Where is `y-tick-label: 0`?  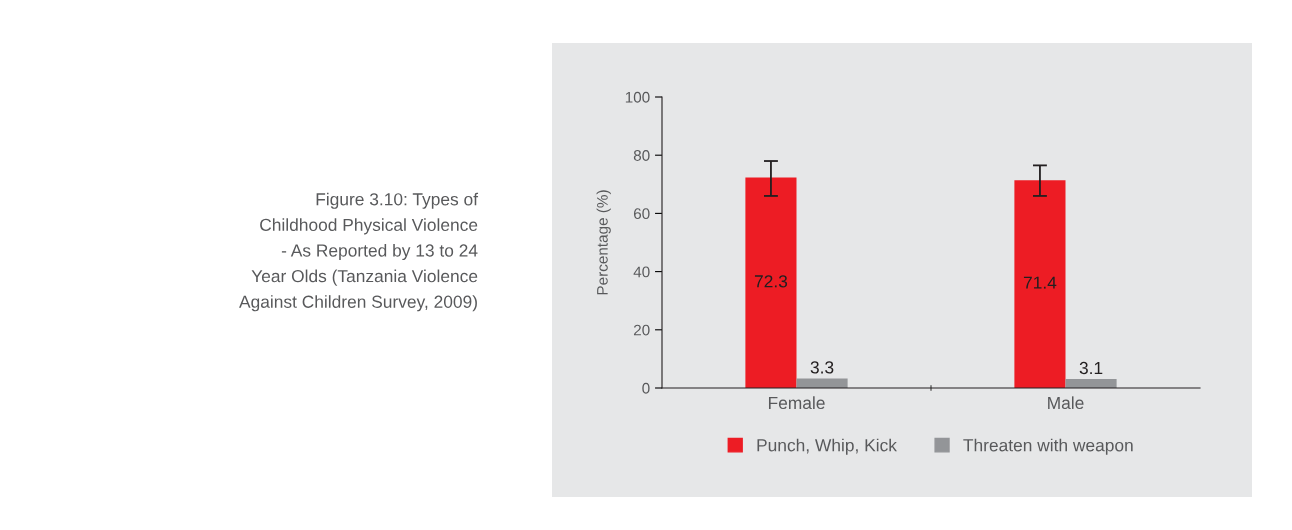 y-tick-label: 0 is located at coordinates (646, 388).